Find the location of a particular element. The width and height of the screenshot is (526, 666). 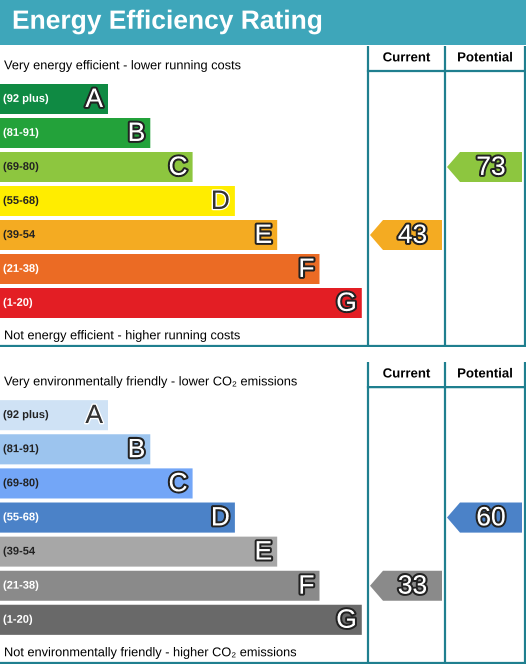

data-label: 33 is located at coordinates (412, 584).